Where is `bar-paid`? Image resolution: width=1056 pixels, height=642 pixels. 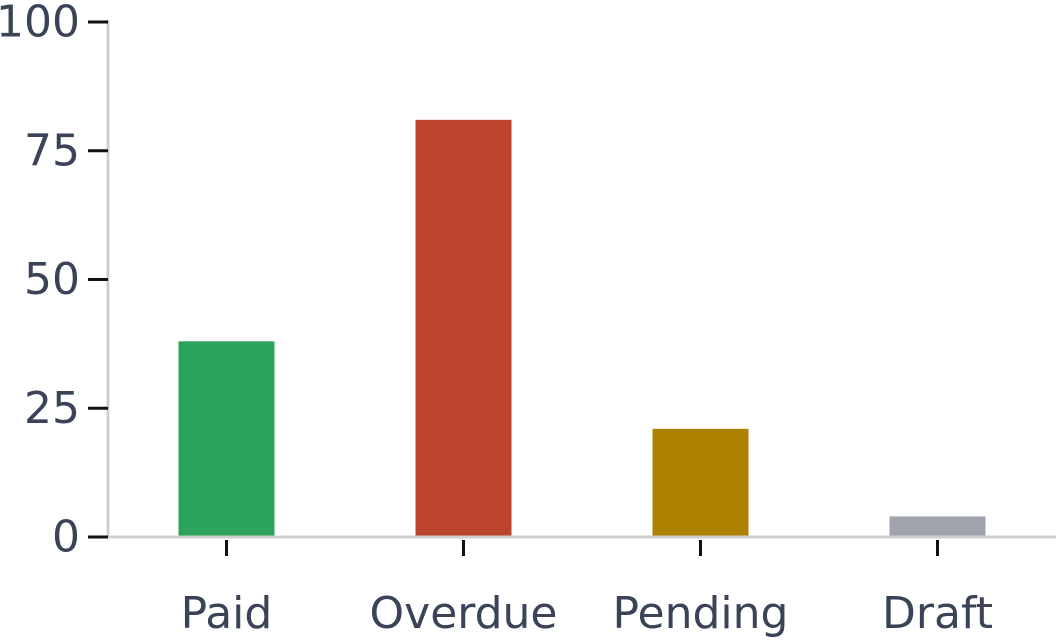
bar-paid is located at coordinates (226, 439).